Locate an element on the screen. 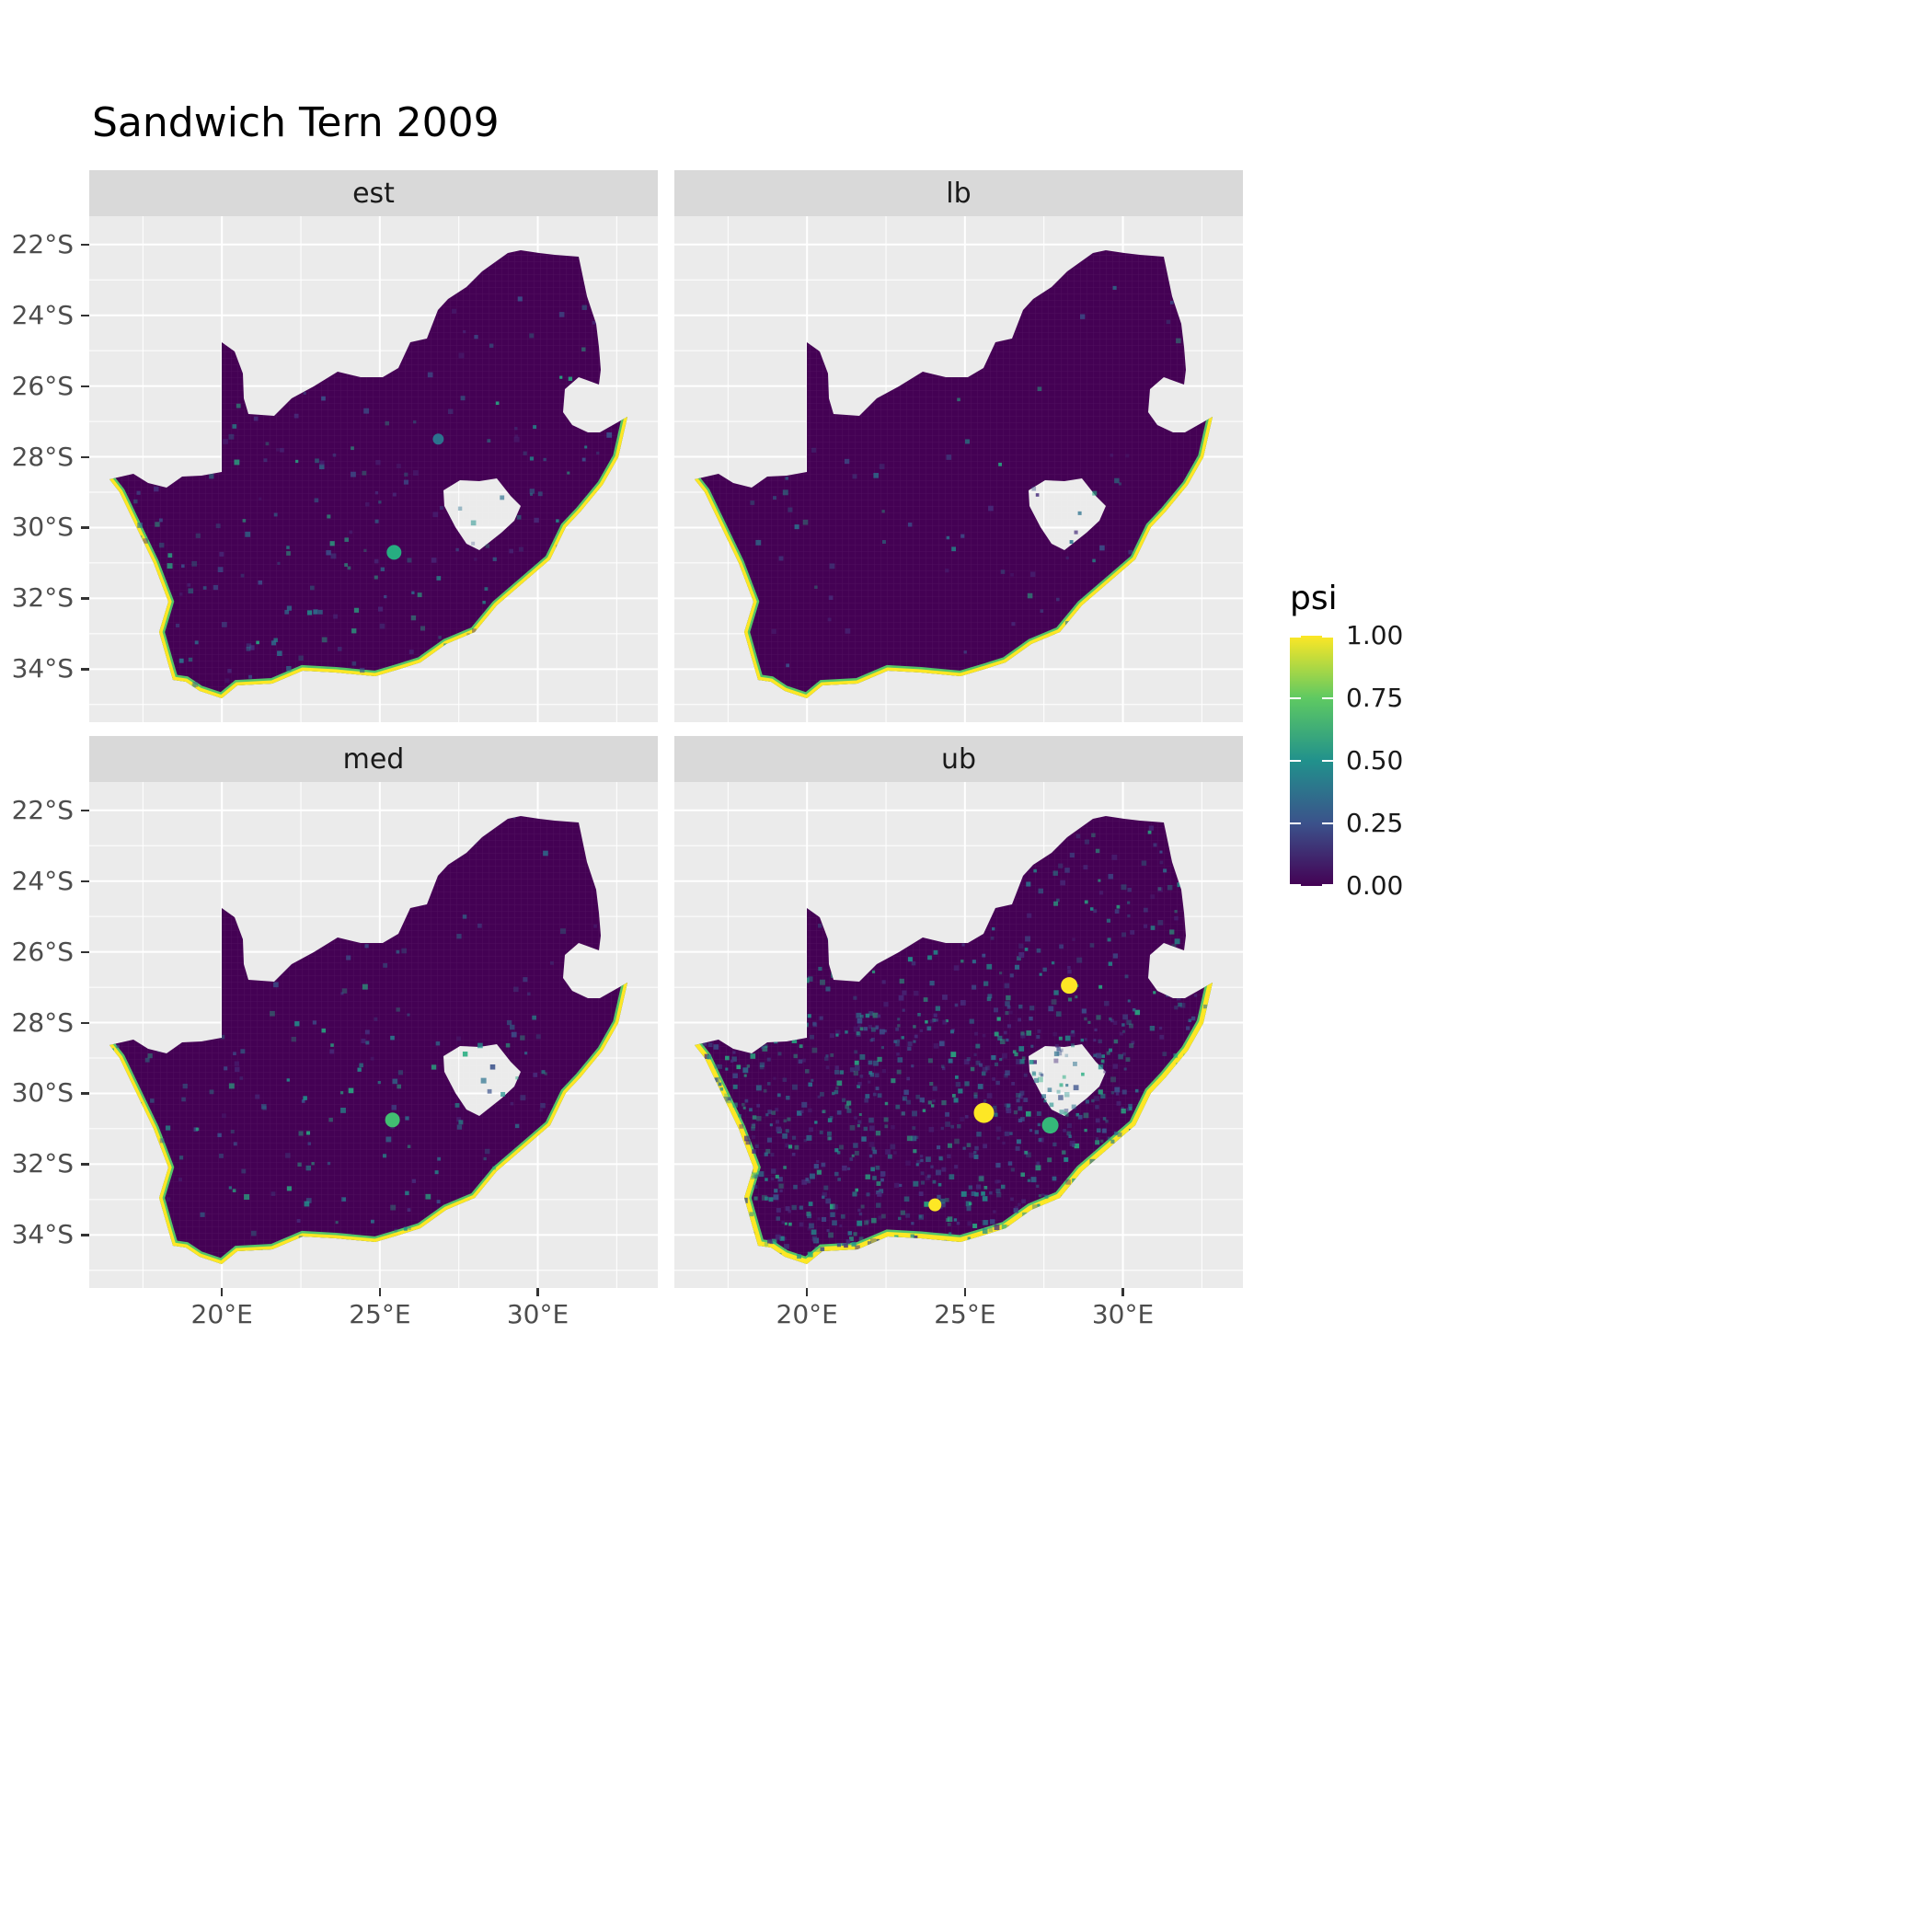  facet-est: est is located at coordinates (373, 446).